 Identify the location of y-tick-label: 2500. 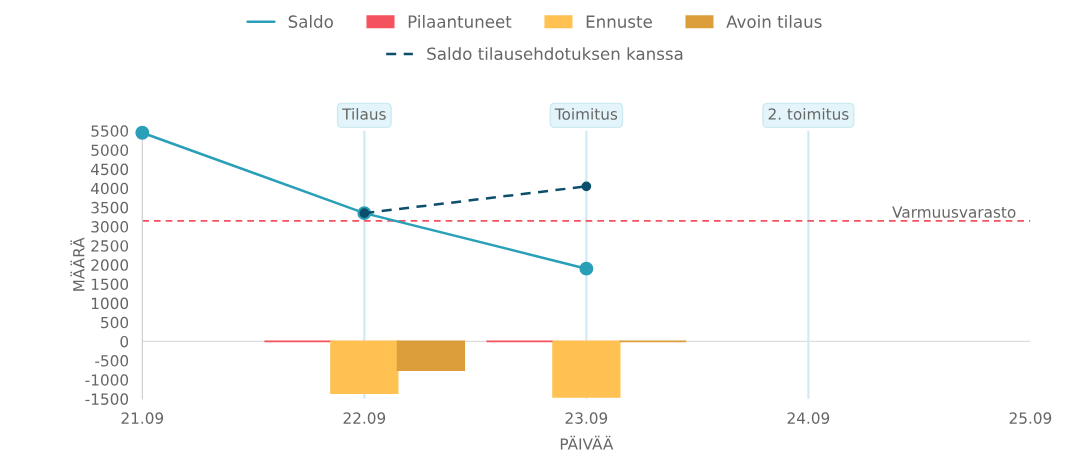
(110, 246).